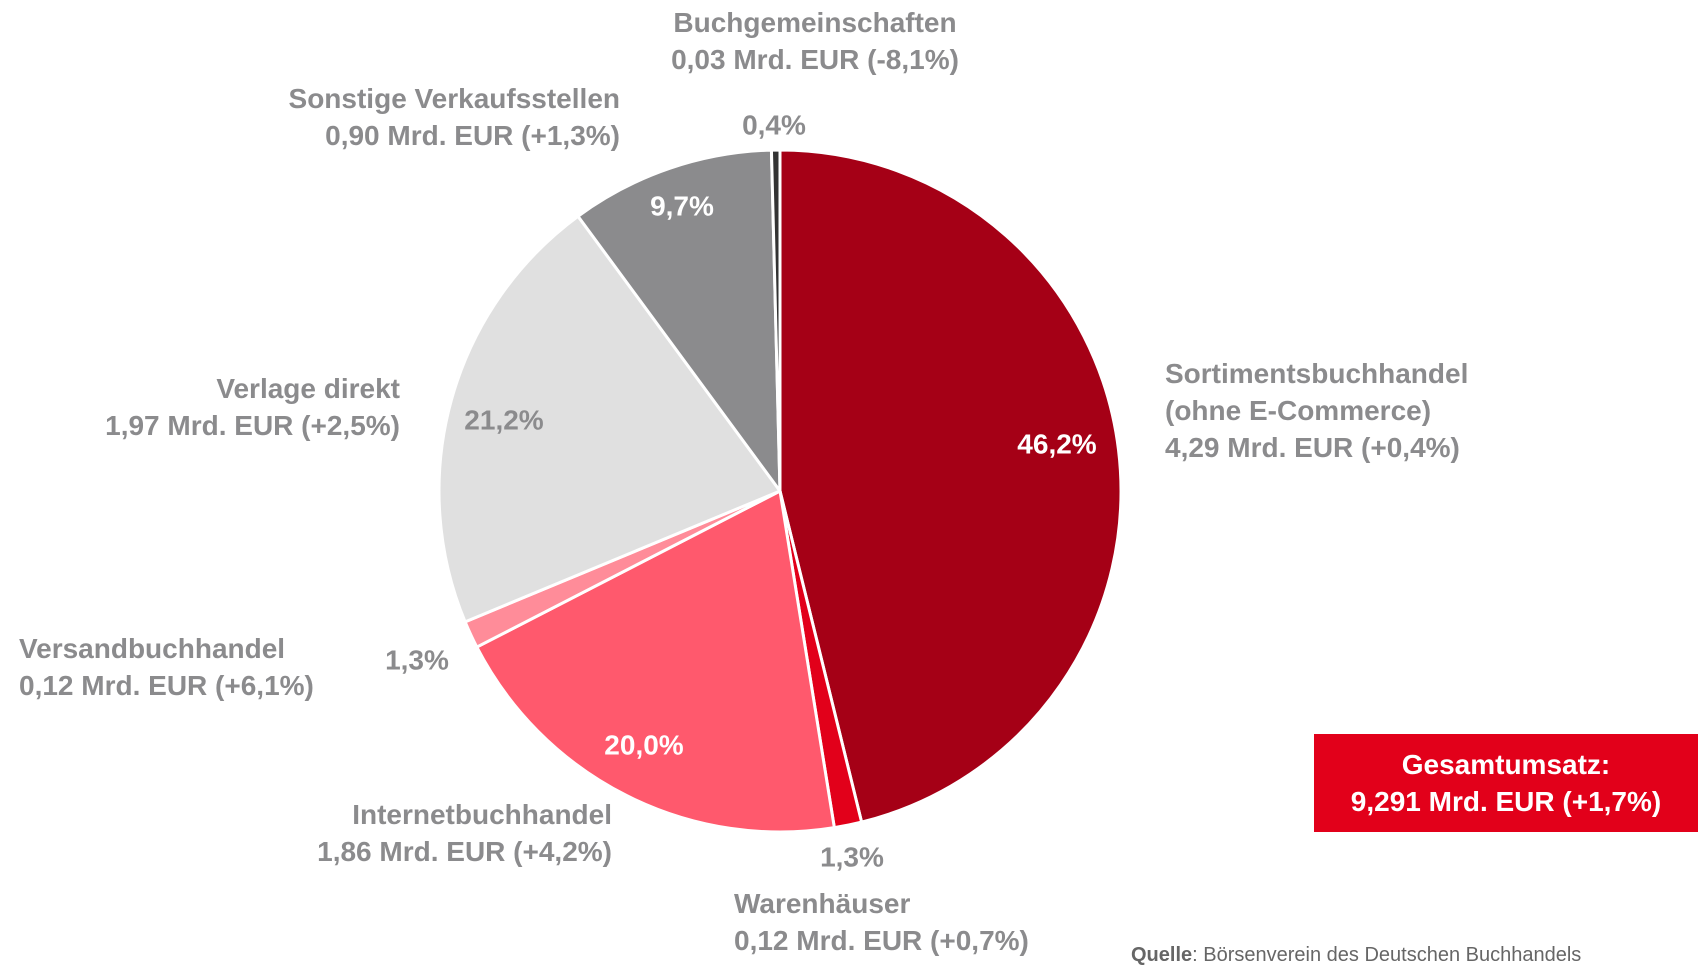  I want to click on category-label: Versandbuchhandel 0,12 Mrd. EUR (+6,1%), so click(166, 667).